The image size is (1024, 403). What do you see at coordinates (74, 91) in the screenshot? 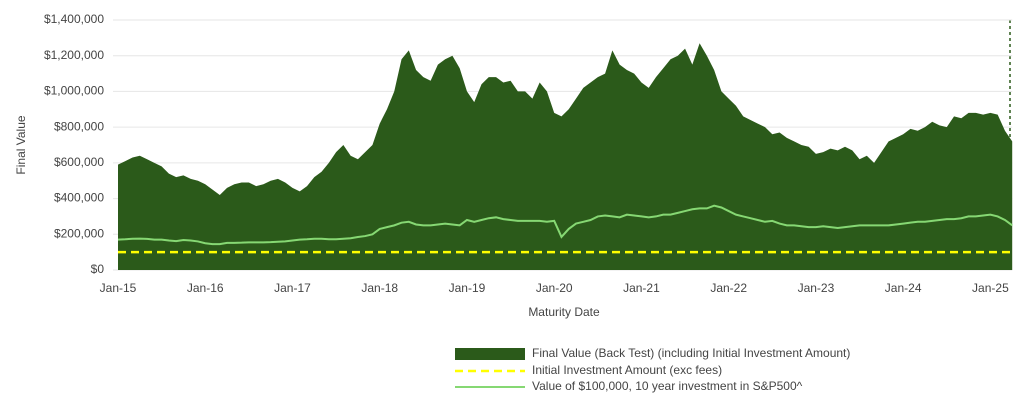
I see `y-tick-label: $1,000,000` at bounding box center [74, 91].